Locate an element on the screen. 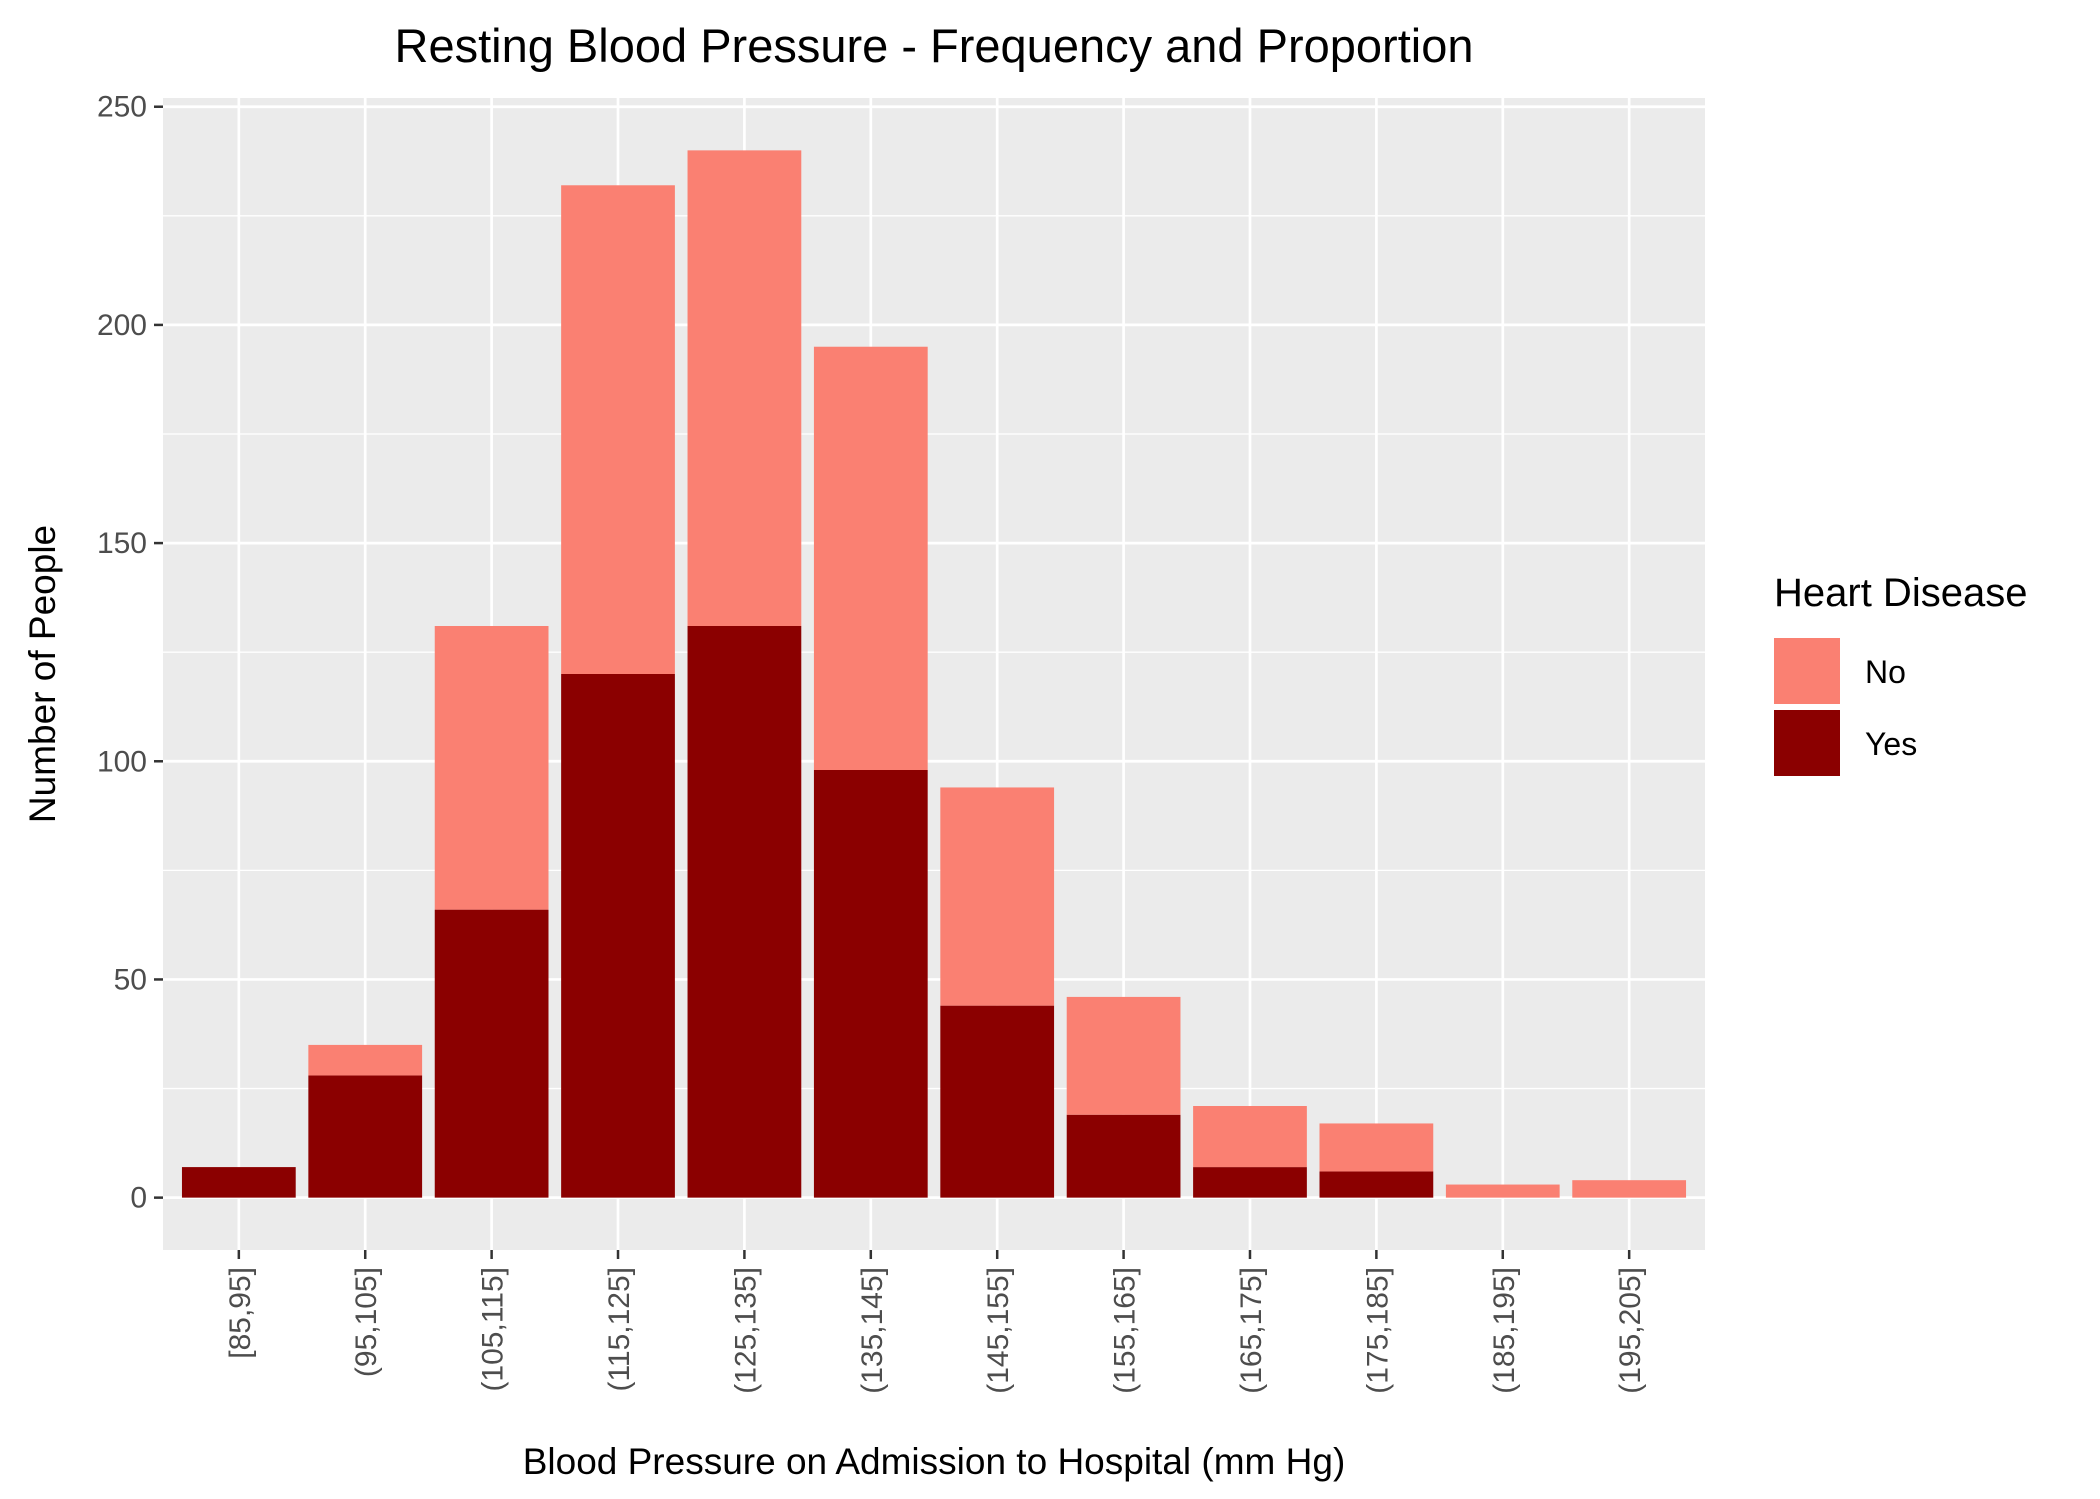  y-axis: 0 50 100 150 200 250 is located at coordinates (130, 653).